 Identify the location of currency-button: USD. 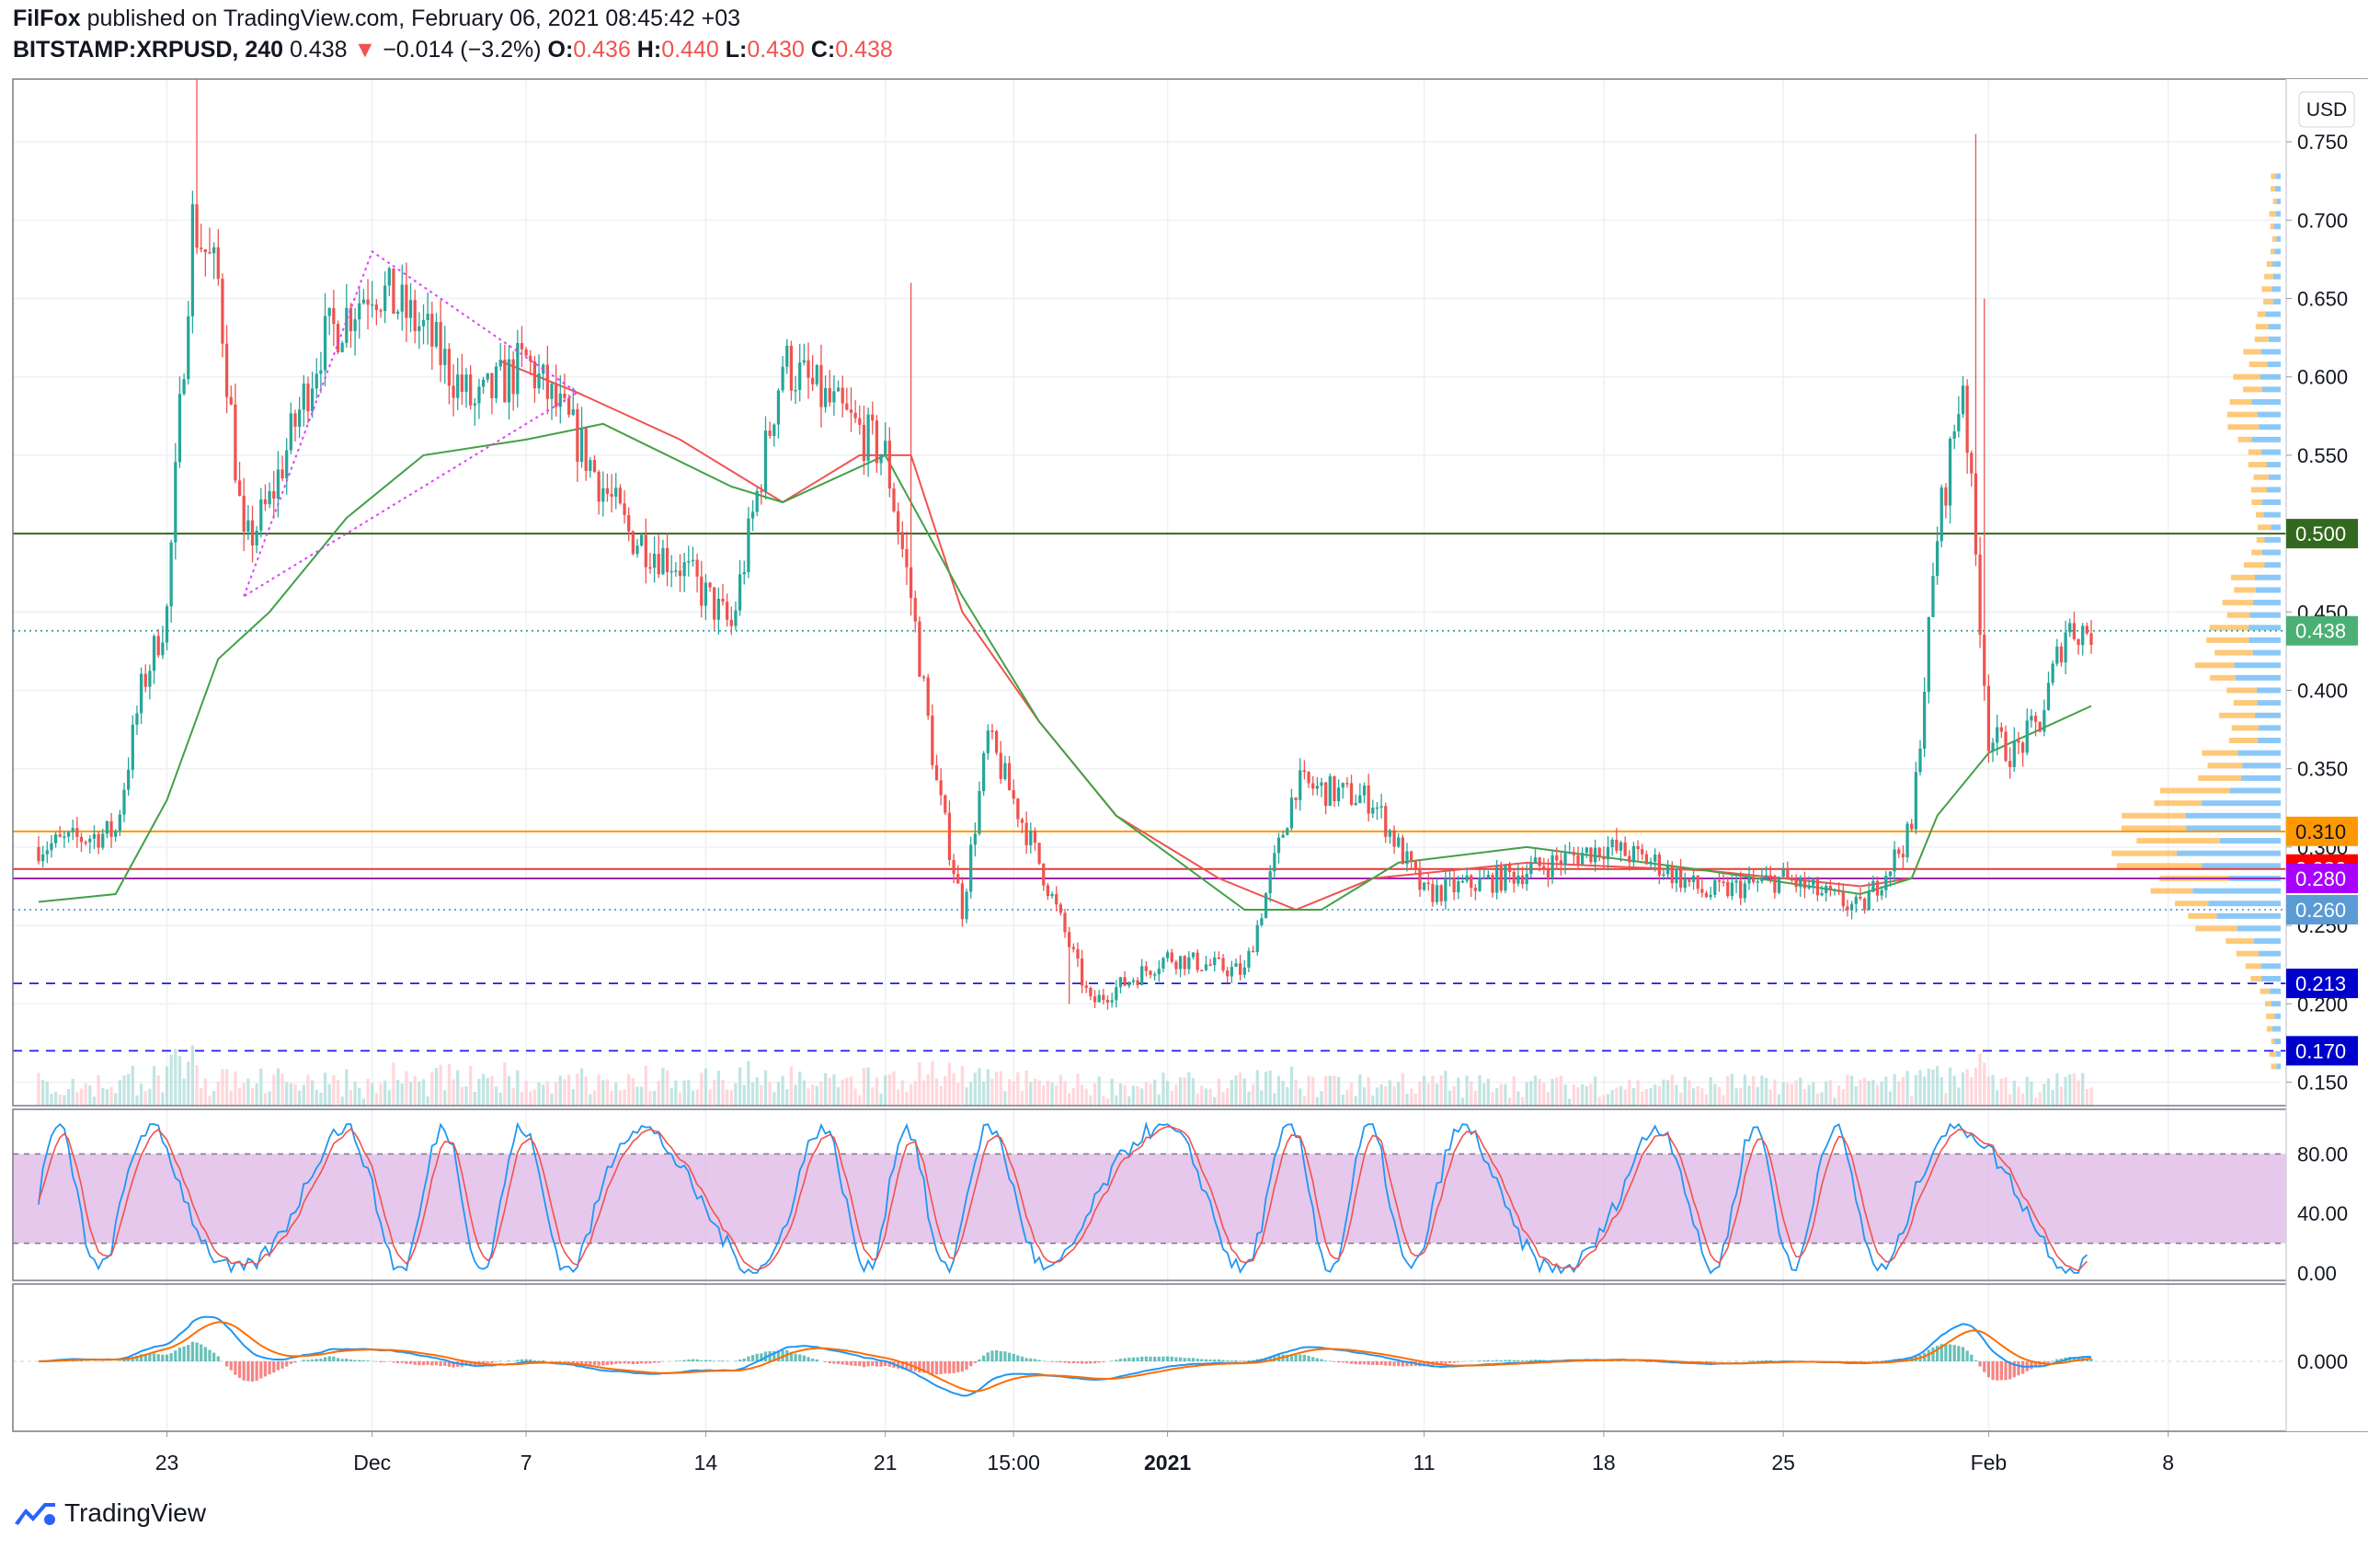
(2326, 110).